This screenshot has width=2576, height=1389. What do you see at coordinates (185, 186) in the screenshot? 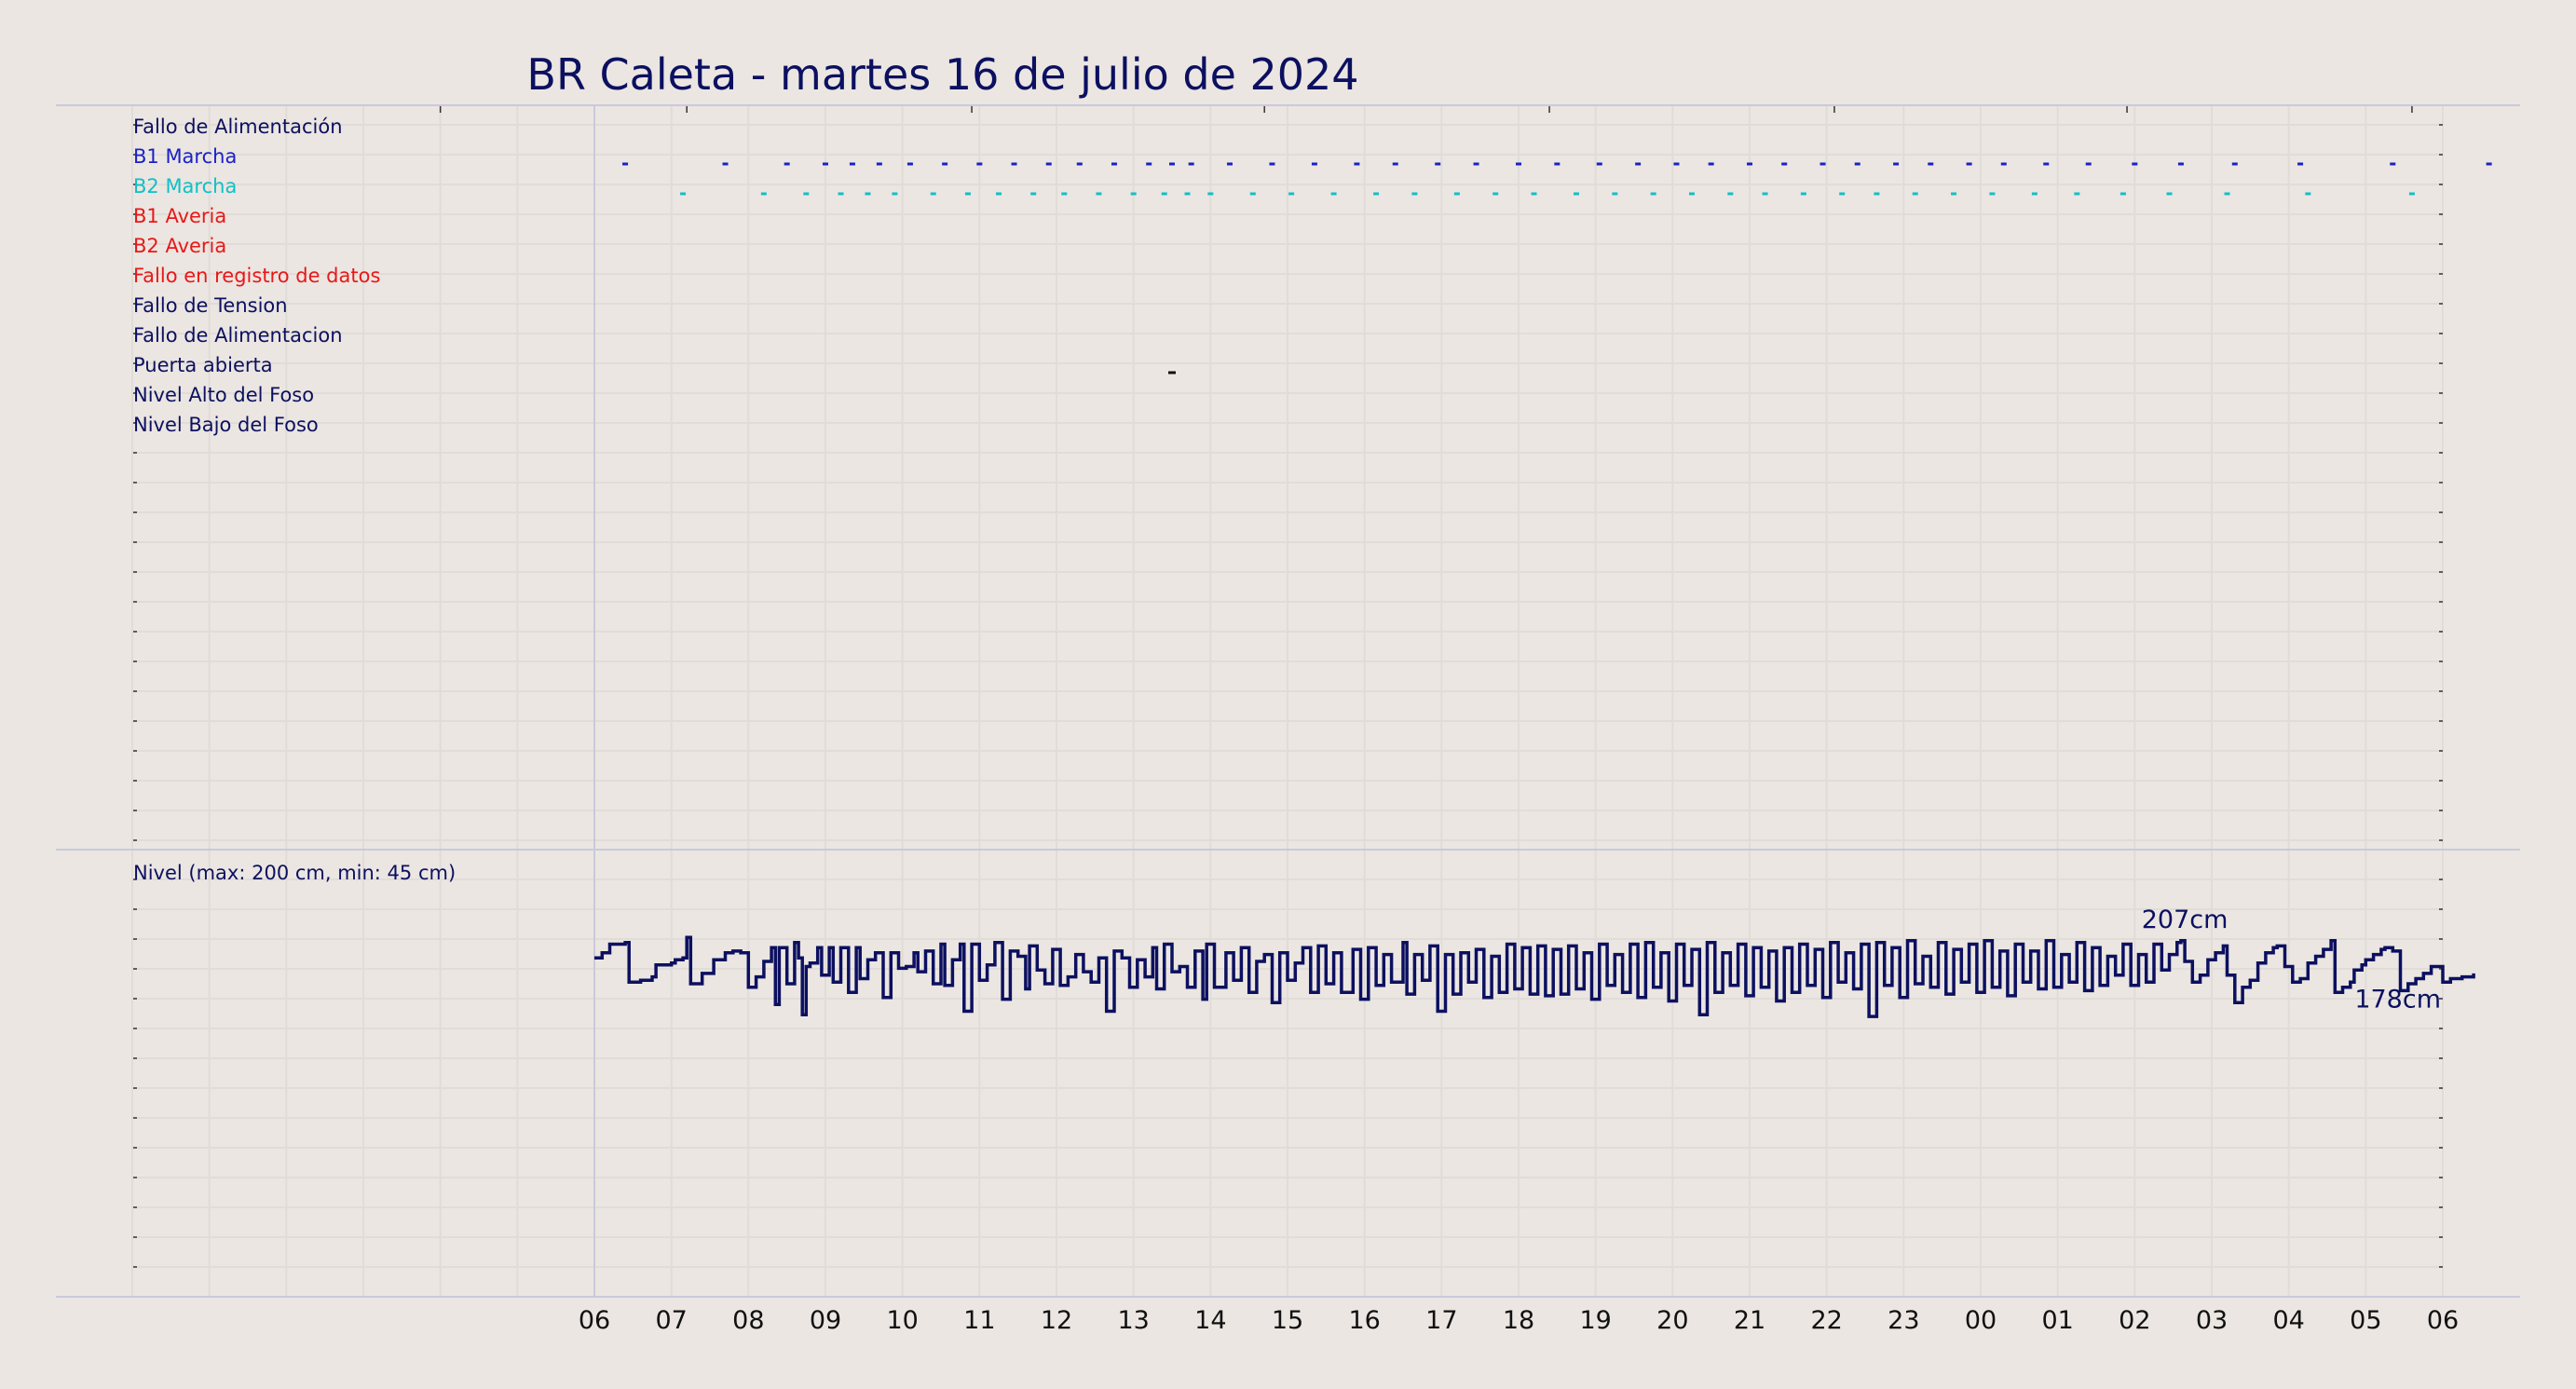
I see `event-row-label: B2 Marcha` at bounding box center [185, 186].